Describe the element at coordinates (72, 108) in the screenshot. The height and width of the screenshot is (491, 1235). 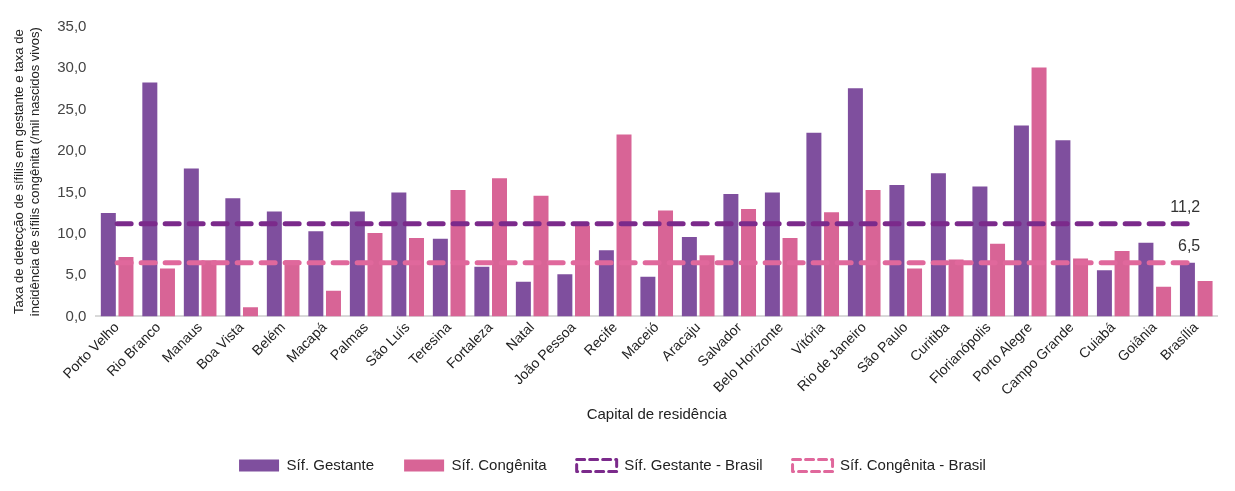
I see `y-tick-label: 25,0` at that location.